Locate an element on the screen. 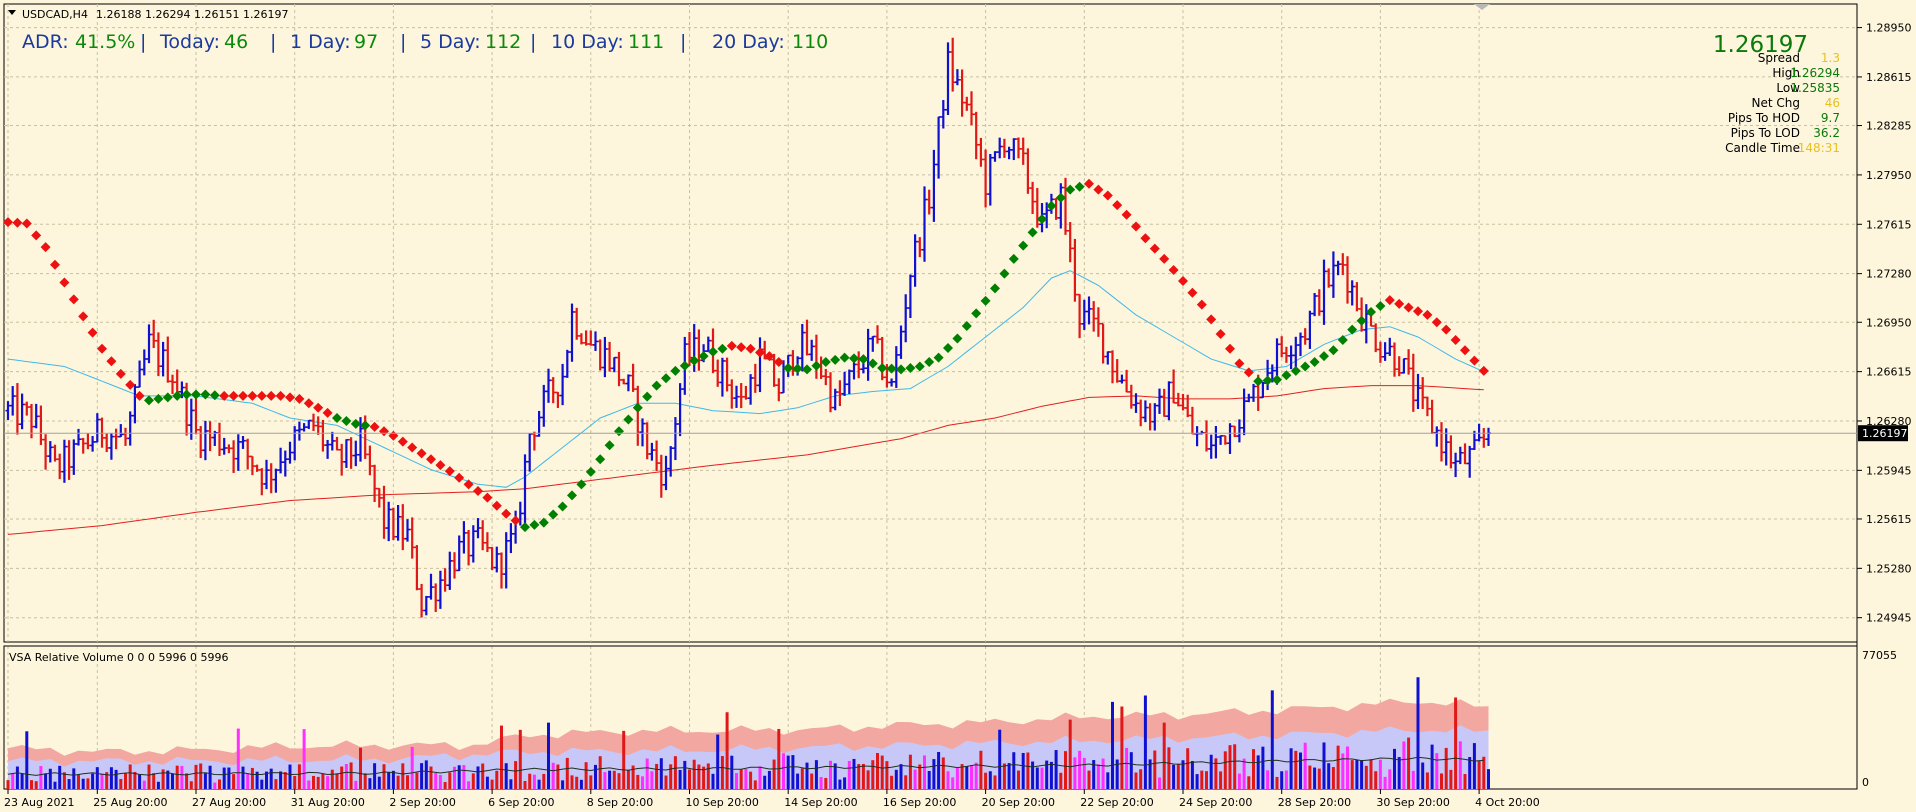 This screenshot has width=1916, height=812. chart-menu-triangle-icon is located at coordinates (12, 12).